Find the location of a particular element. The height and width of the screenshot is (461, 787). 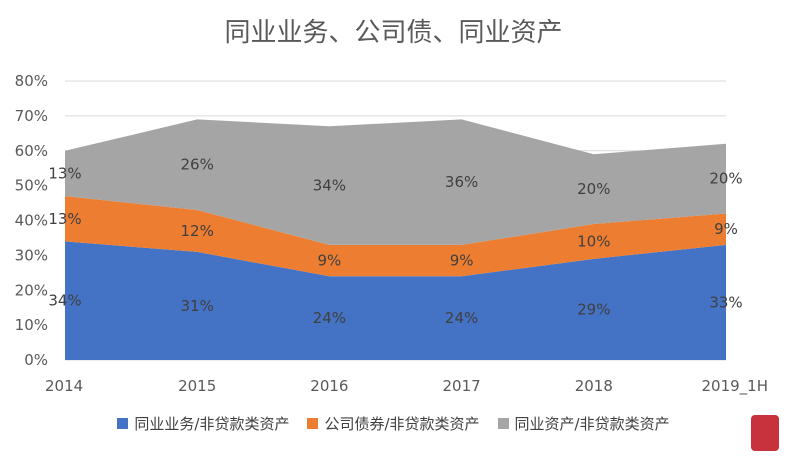

data-label: 33% is located at coordinates (725, 302).